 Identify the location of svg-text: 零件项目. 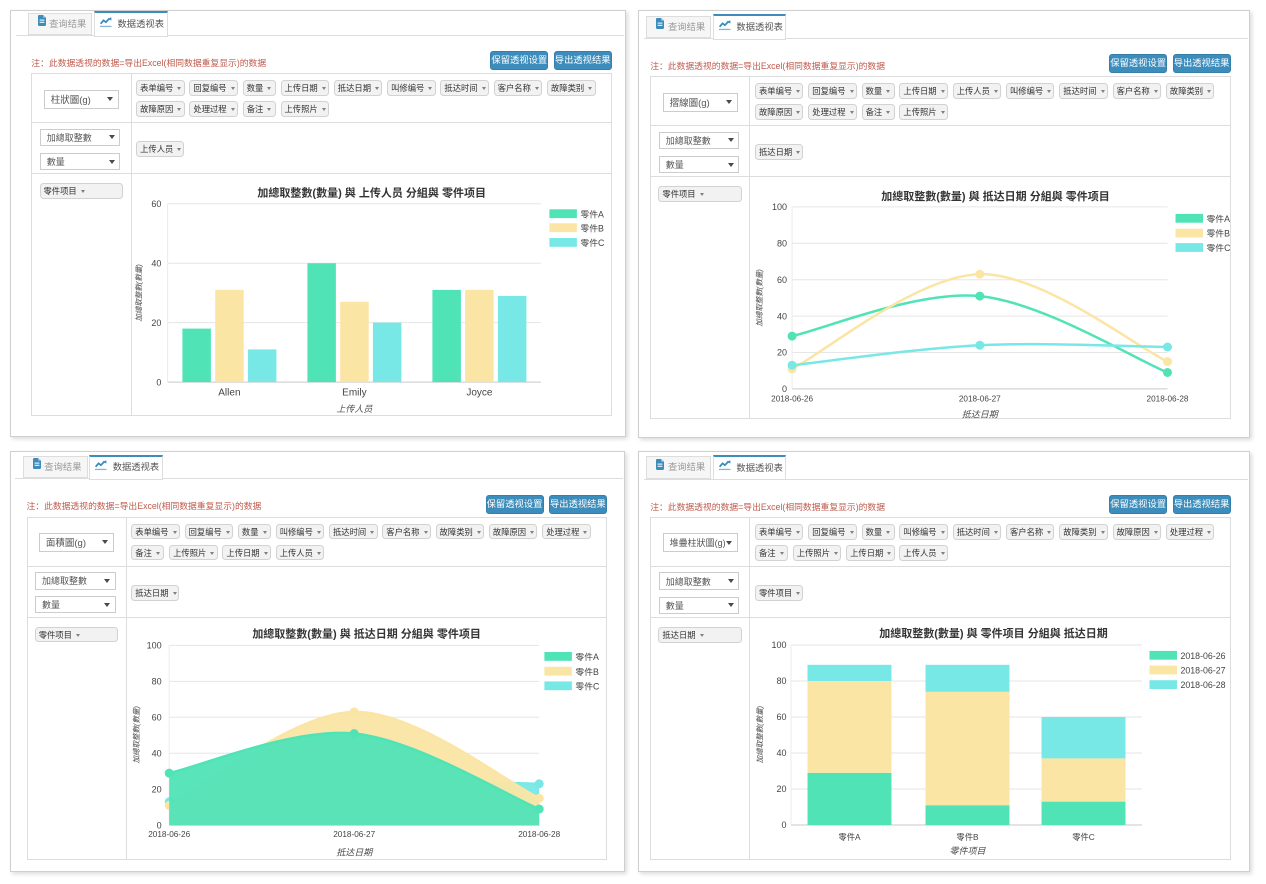
(968, 851).